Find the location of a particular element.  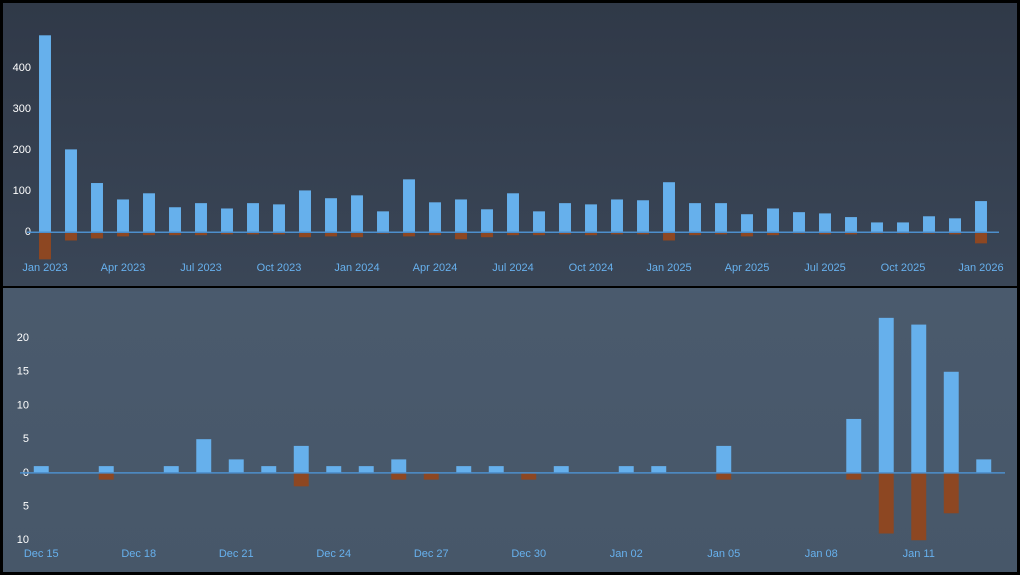

x-tick-label: Jul 2025 is located at coordinates (825, 268).